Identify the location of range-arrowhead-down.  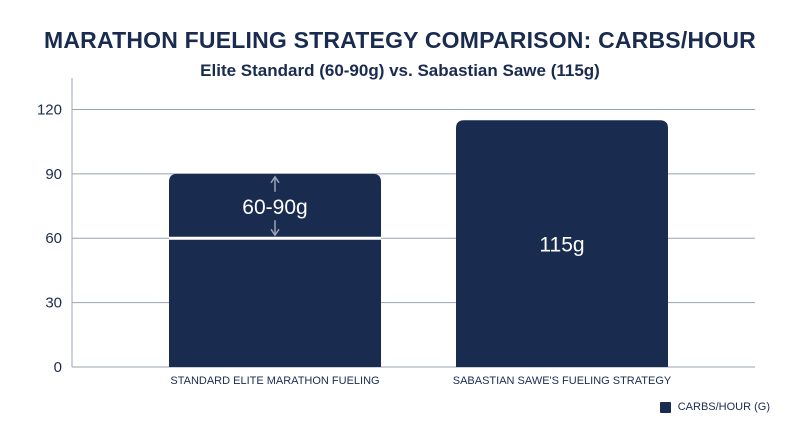
(275, 232).